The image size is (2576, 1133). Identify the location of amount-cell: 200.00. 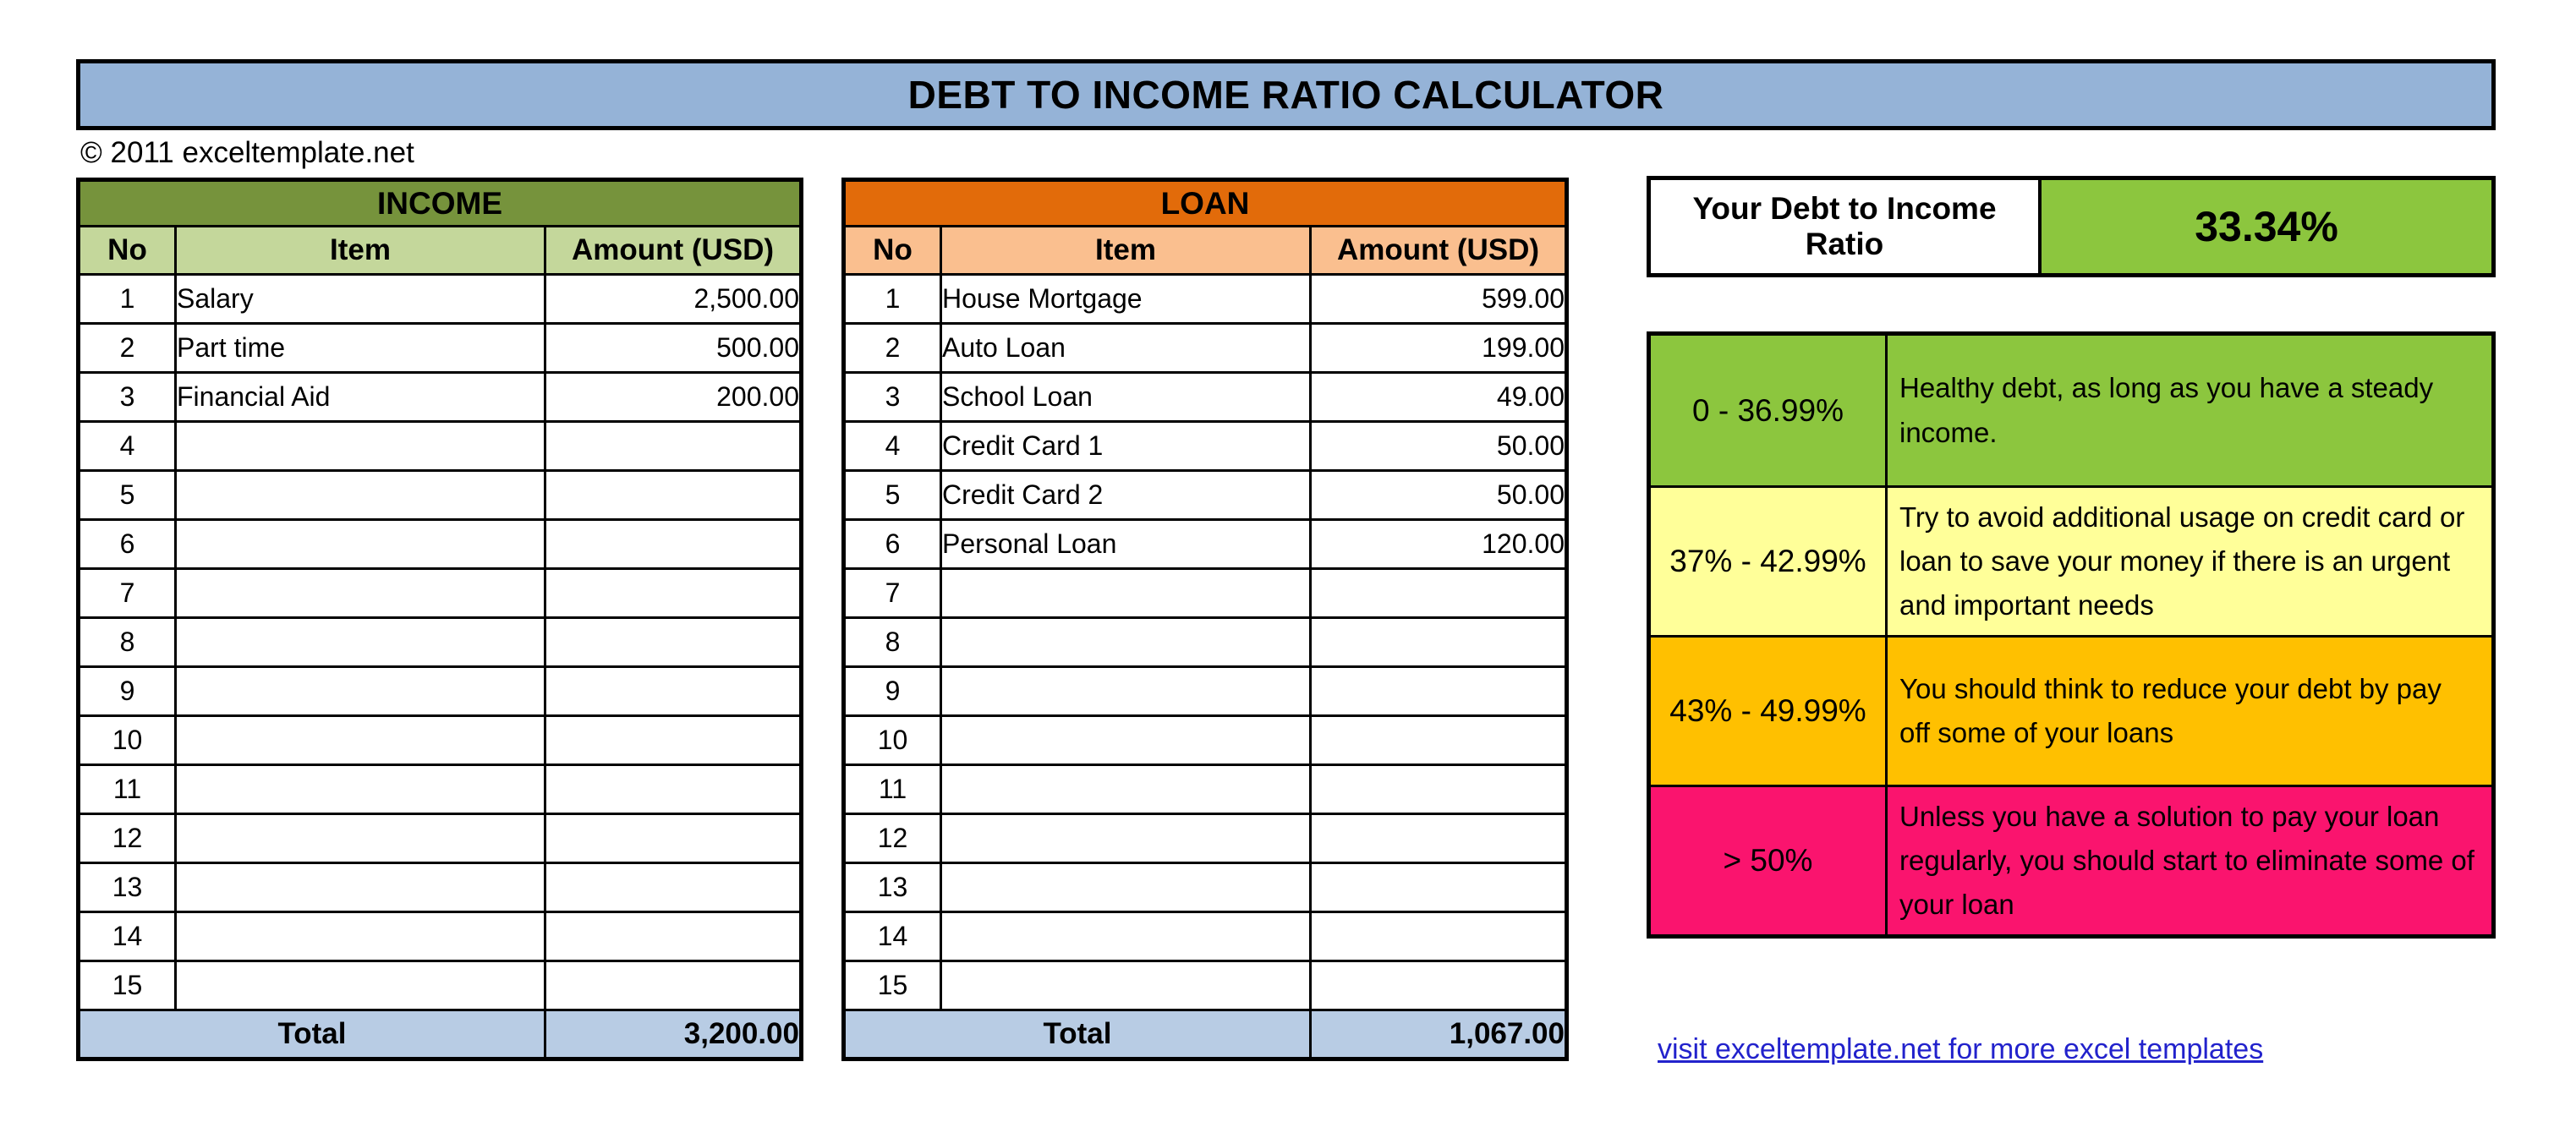
(673, 397).